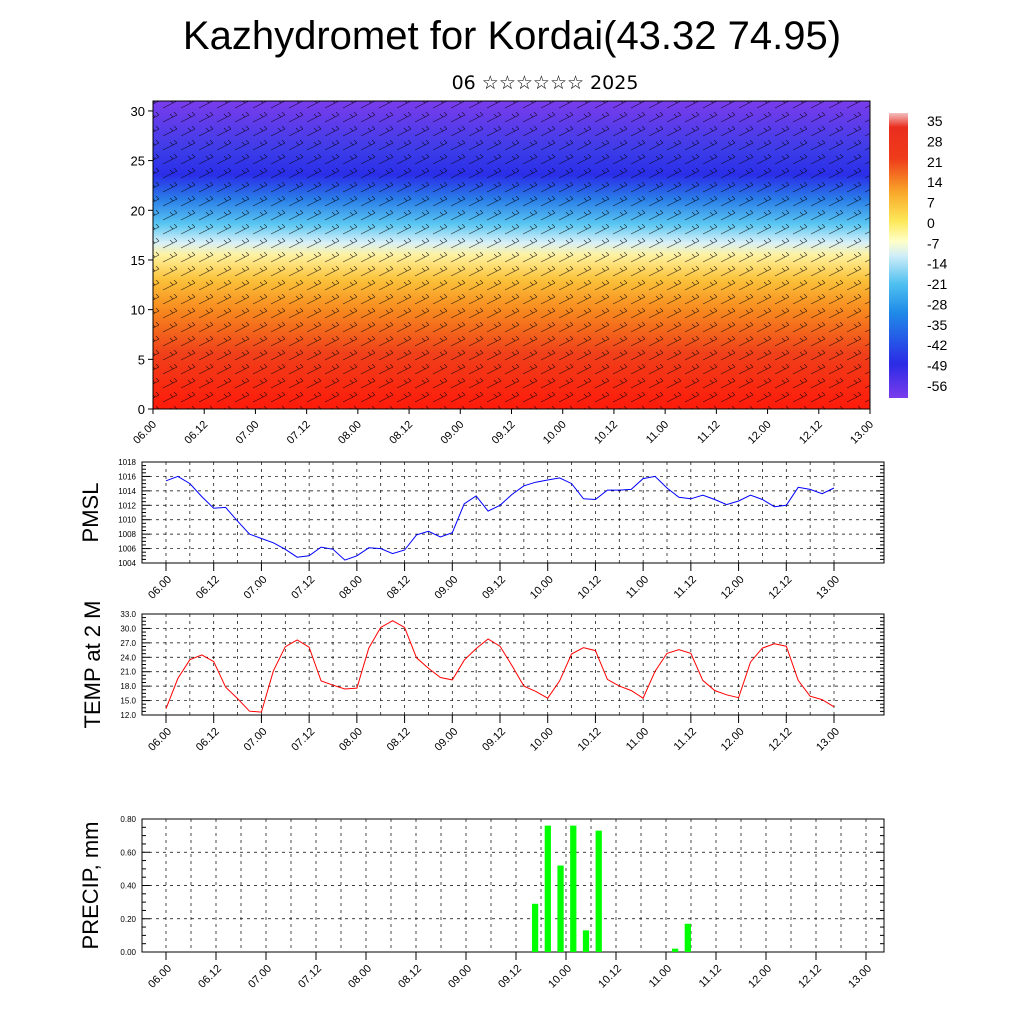  Describe the element at coordinates (733, 588) in the screenshot. I see `pmsl-x-tick-label: 12.00` at that location.